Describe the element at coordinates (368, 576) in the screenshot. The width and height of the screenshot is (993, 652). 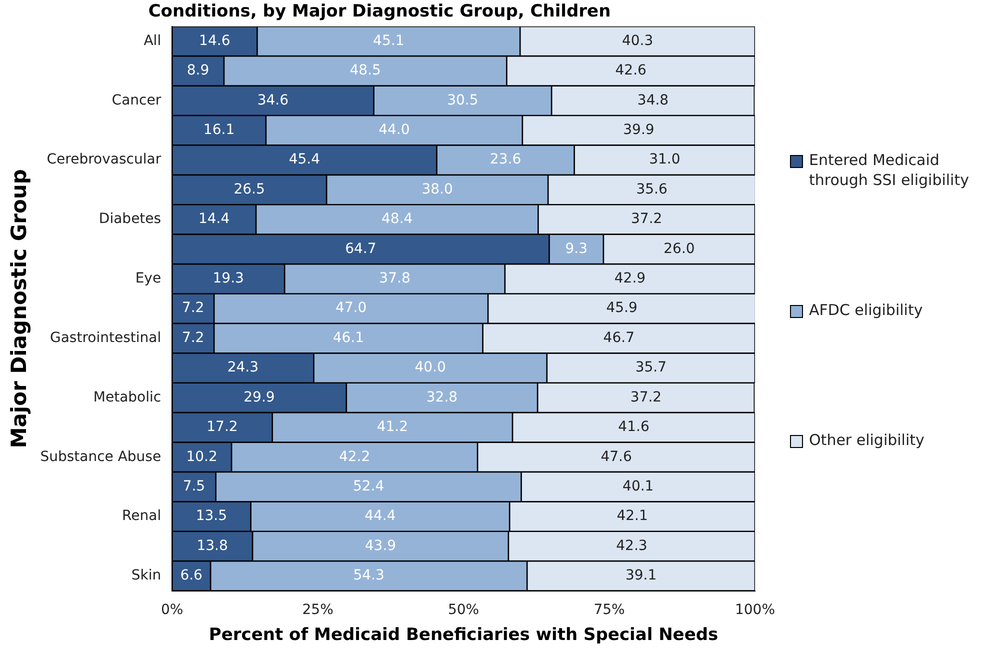
I see `data-label: 54.3` at that location.